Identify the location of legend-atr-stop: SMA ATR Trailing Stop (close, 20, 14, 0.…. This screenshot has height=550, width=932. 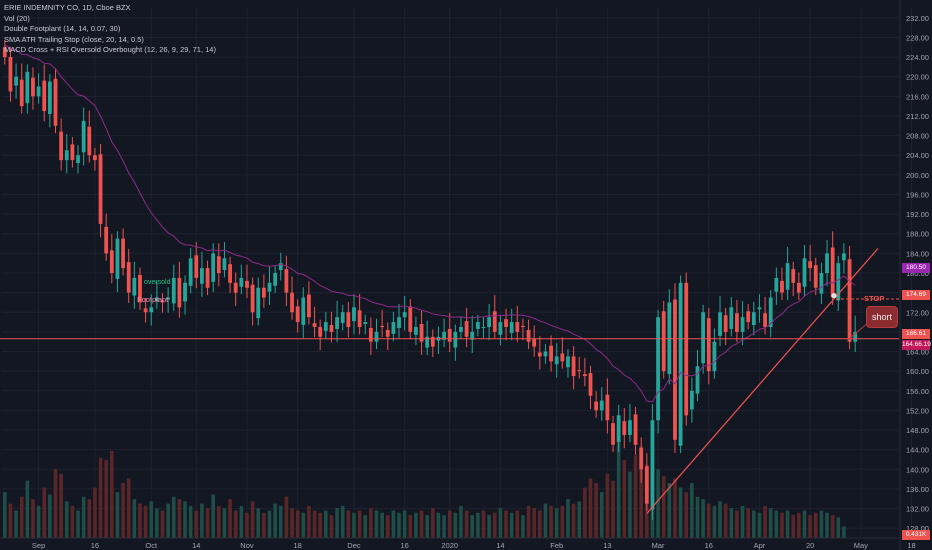
(74, 39).